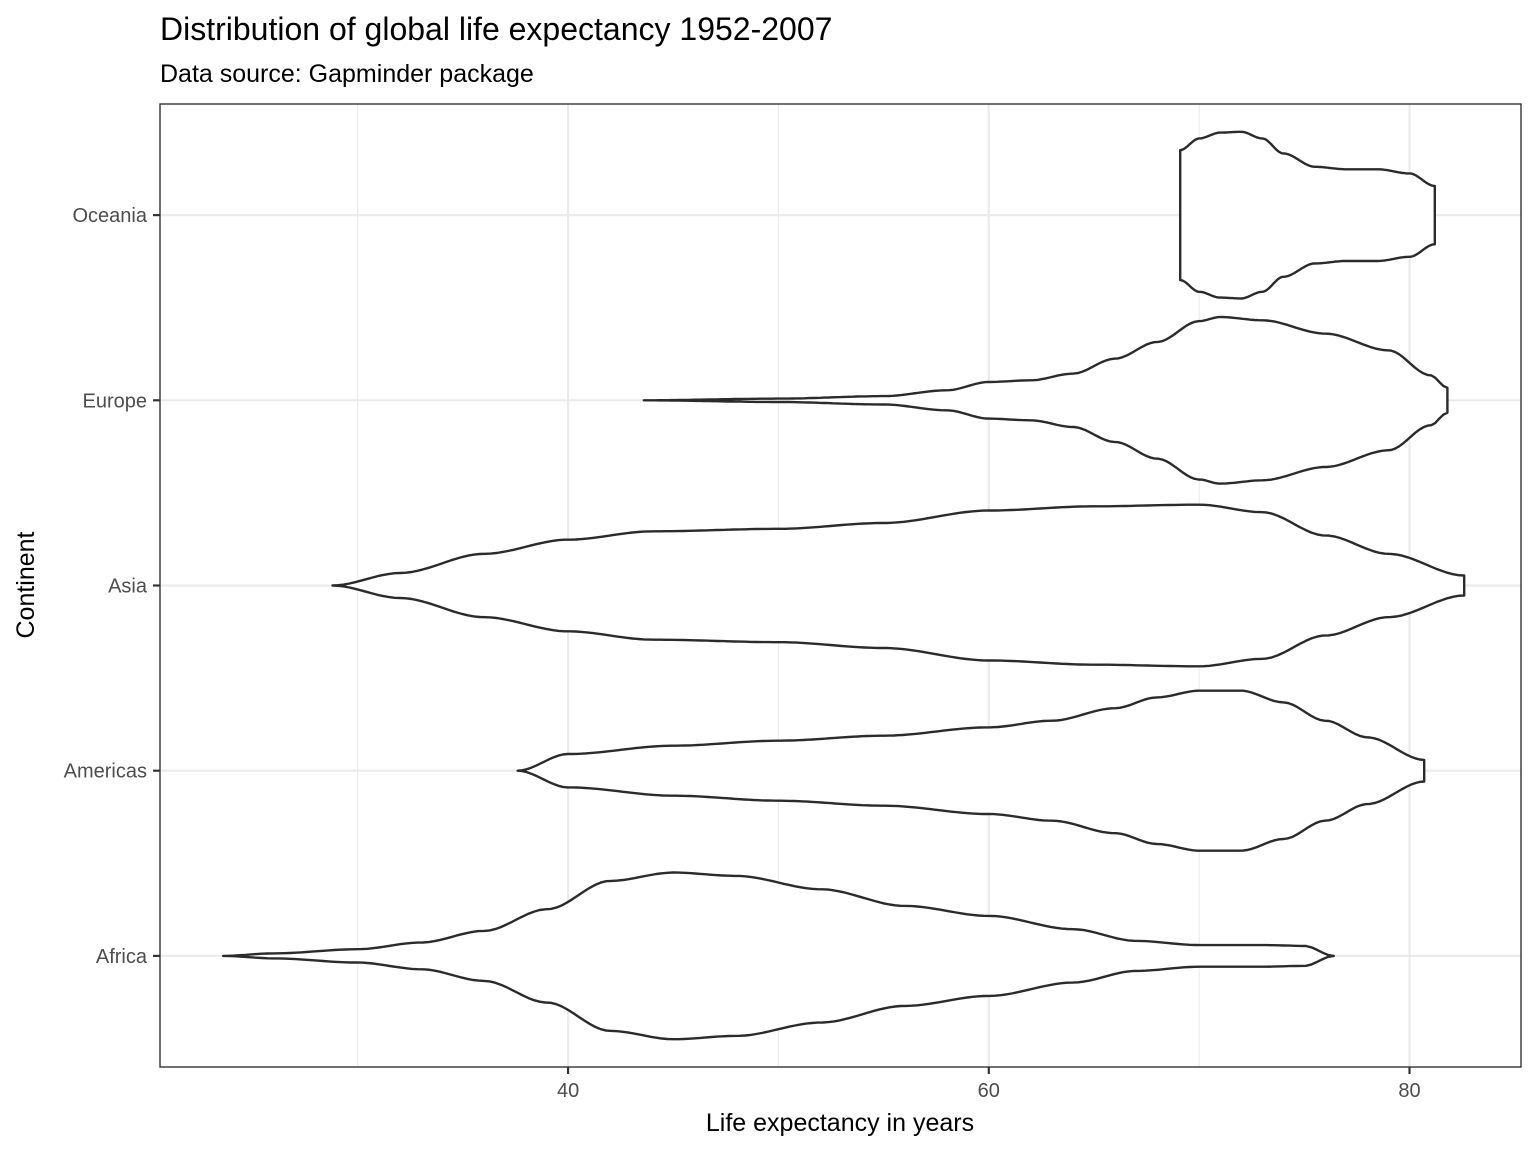  What do you see at coordinates (568, 1091) in the screenshot?
I see `x-tick-label: 40` at bounding box center [568, 1091].